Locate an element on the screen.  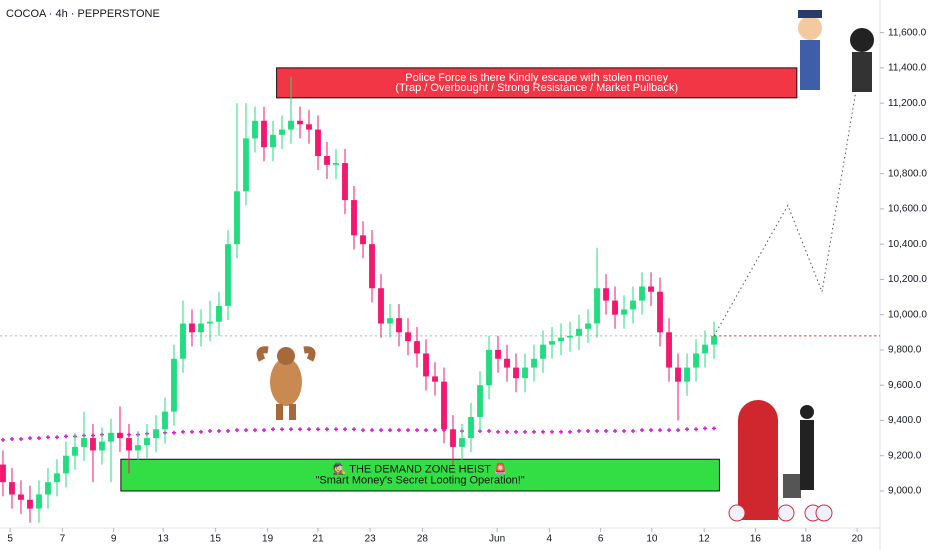
y-tick-label: 9,600.0 is located at coordinates (905, 385).